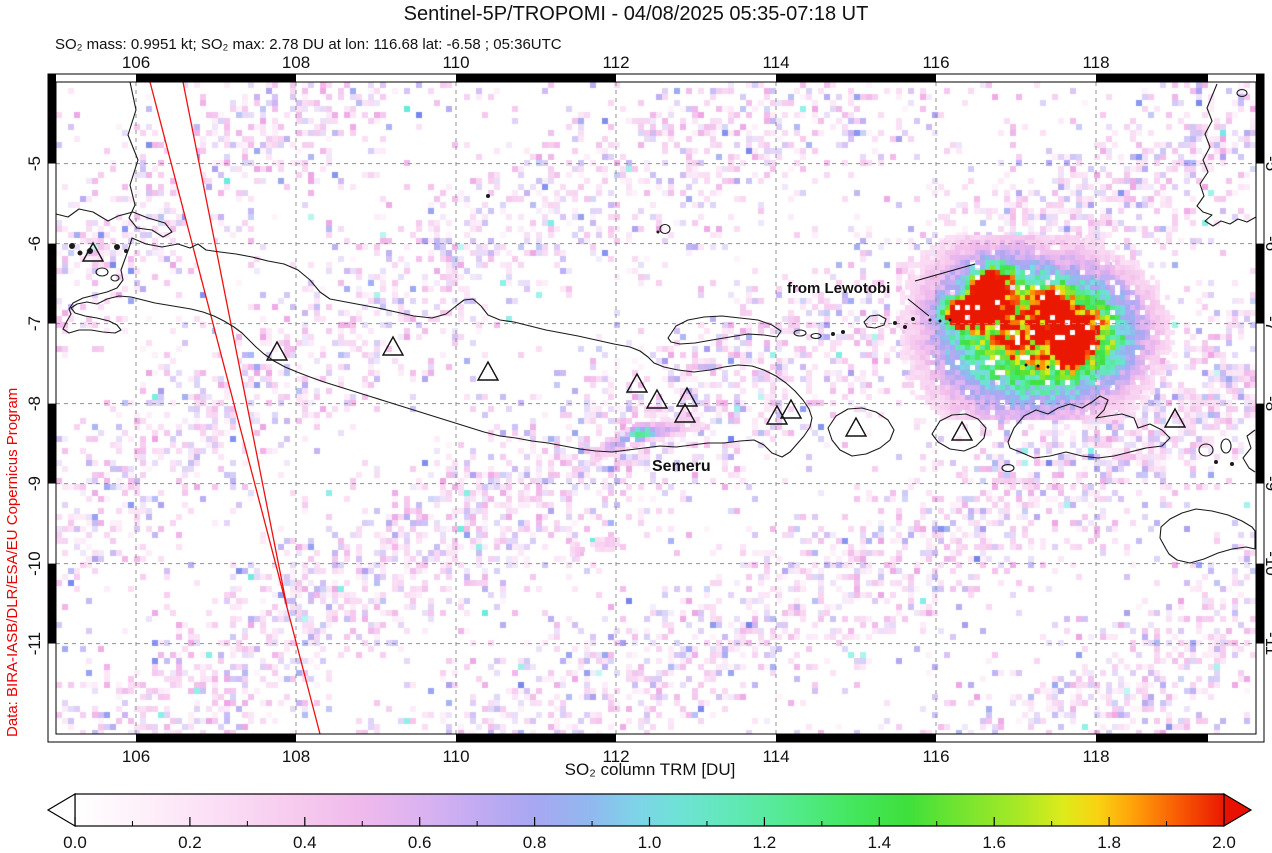 The width and height of the screenshot is (1272, 853). Describe the element at coordinates (535, 842) in the screenshot. I see `colorbar-tick-label: 0.8` at that location.